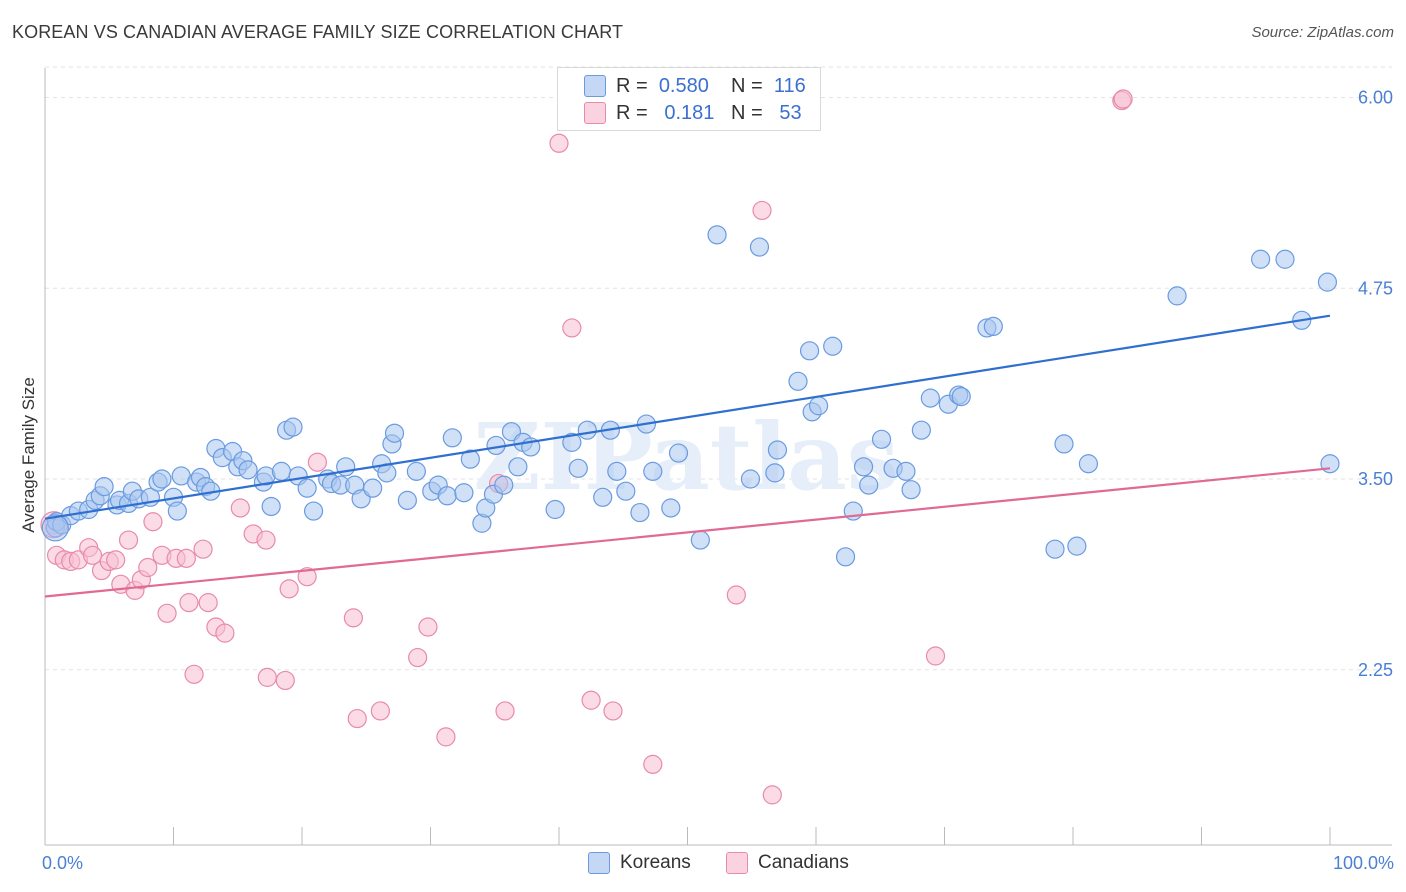 The image size is (1406, 892). Describe the element at coordinates (737, 863) in the screenshot. I see `canadians-legend-swatch` at that location.